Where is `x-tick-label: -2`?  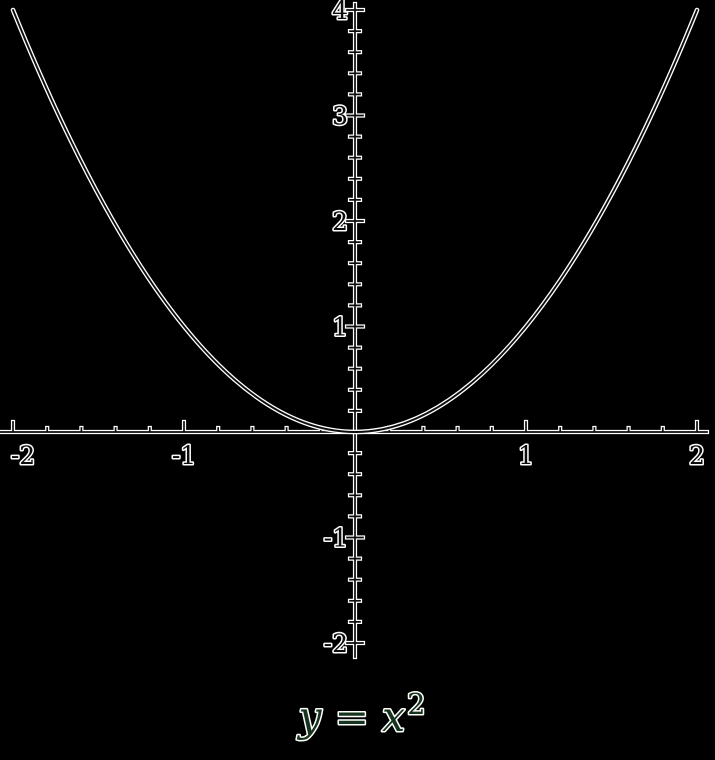
x-tick-label: -2 is located at coordinates (23, 455).